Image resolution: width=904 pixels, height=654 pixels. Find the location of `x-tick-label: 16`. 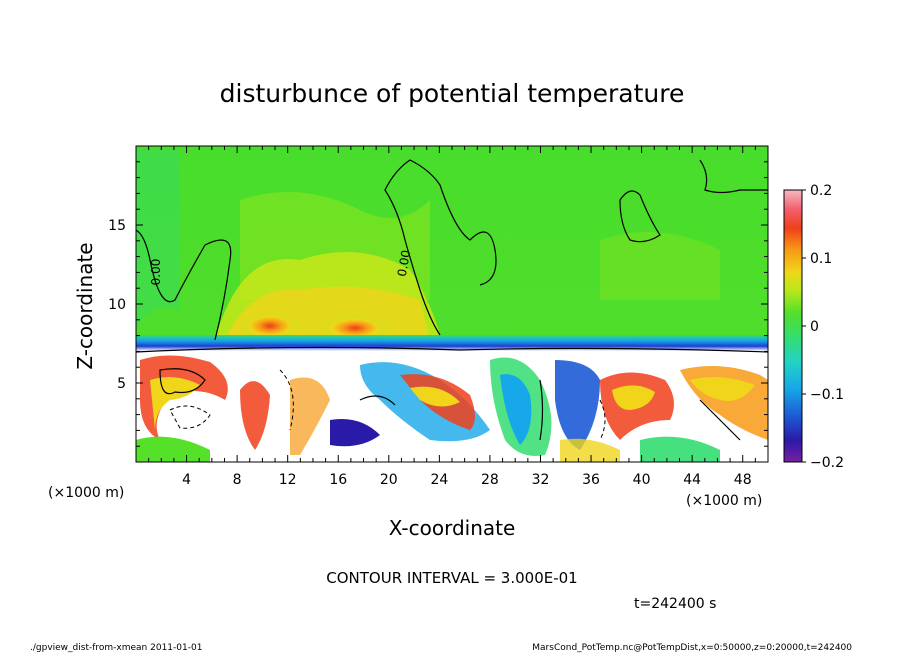

x-tick-label: 16 is located at coordinates (338, 480).